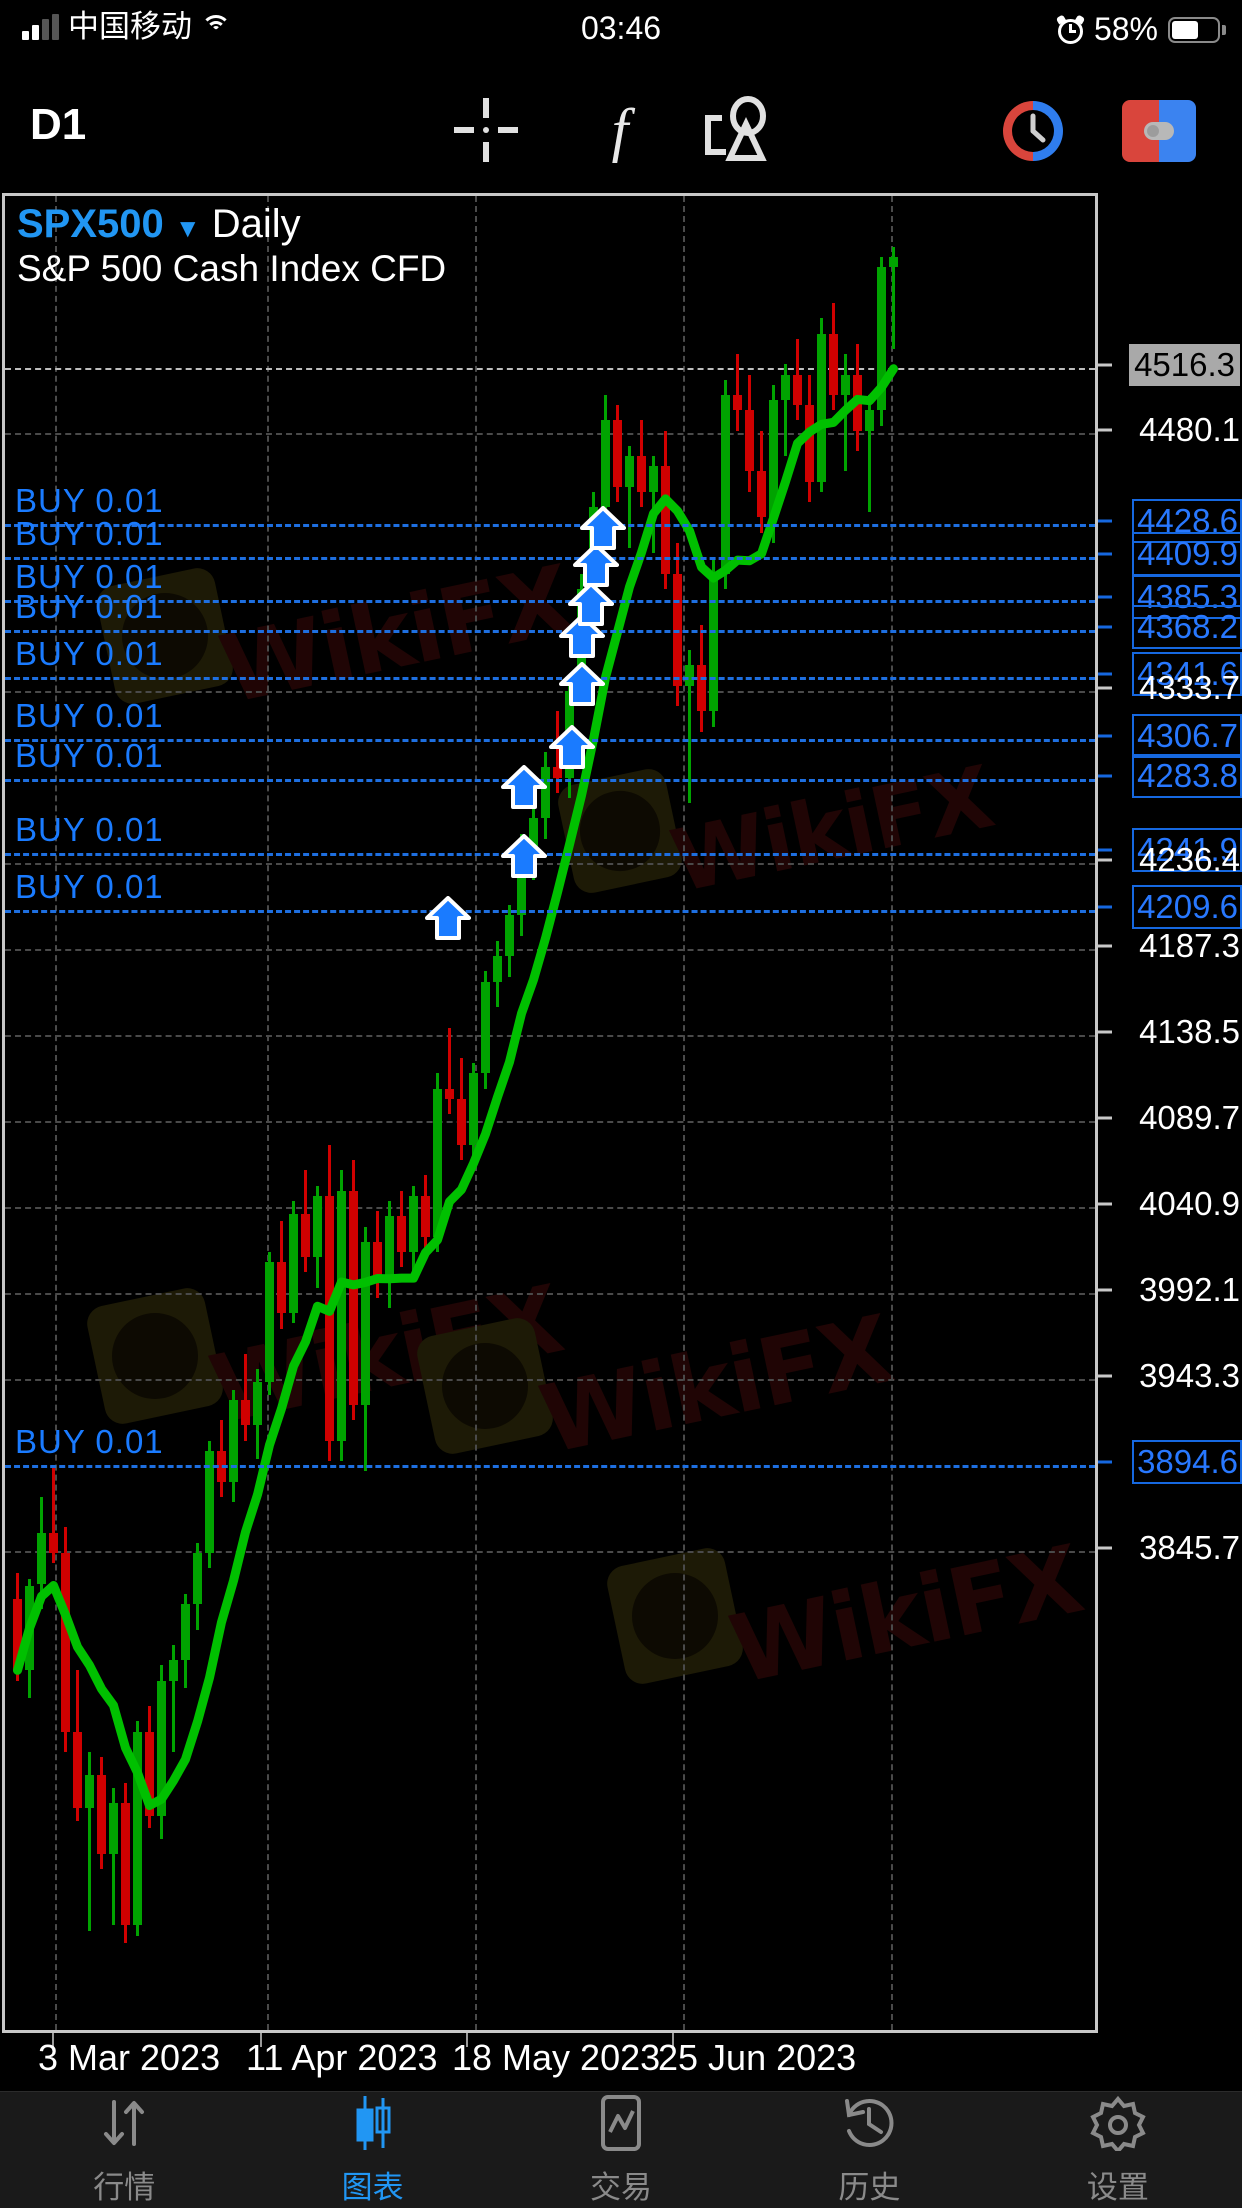 The height and width of the screenshot is (2208, 1242). I want to click on nav-item-trade: 交易, so click(621, 2150).